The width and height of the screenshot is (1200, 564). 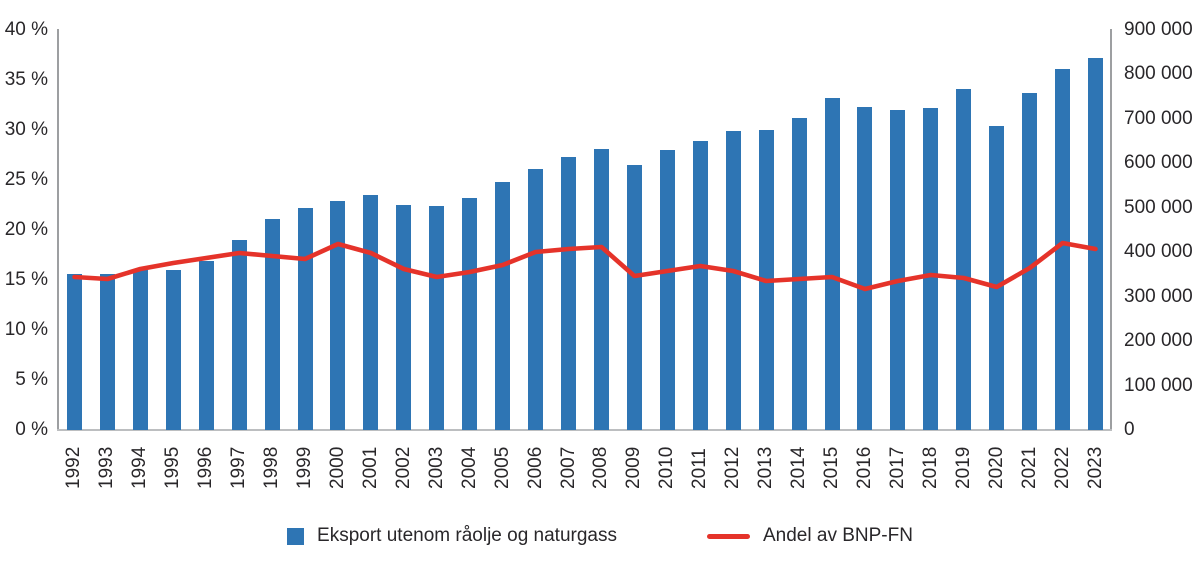 I want to click on right-axis-tick-label: 100 000, so click(x=1158, y=385).